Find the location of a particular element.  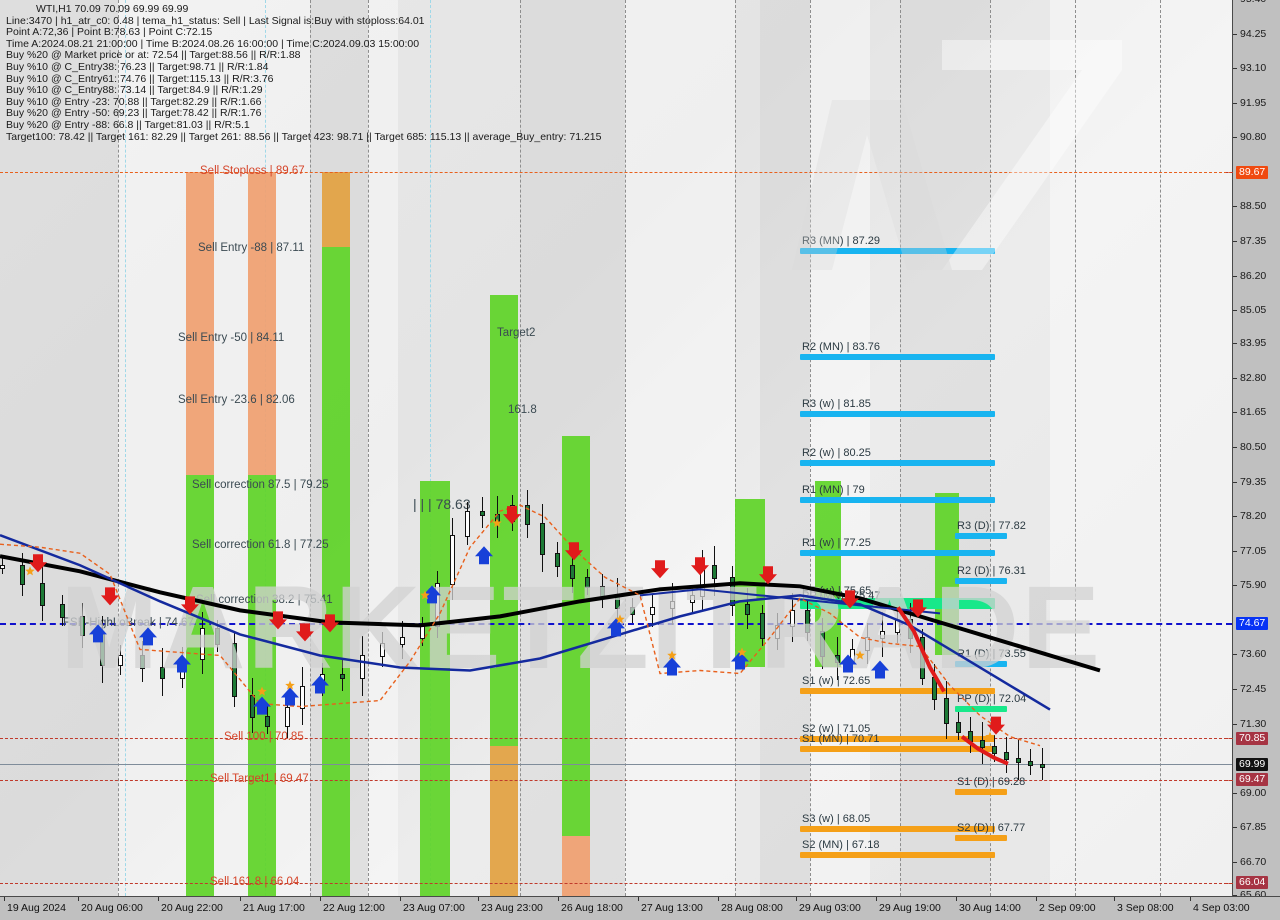

price-tag: 89.67 is located at coordinates (1252, 172).